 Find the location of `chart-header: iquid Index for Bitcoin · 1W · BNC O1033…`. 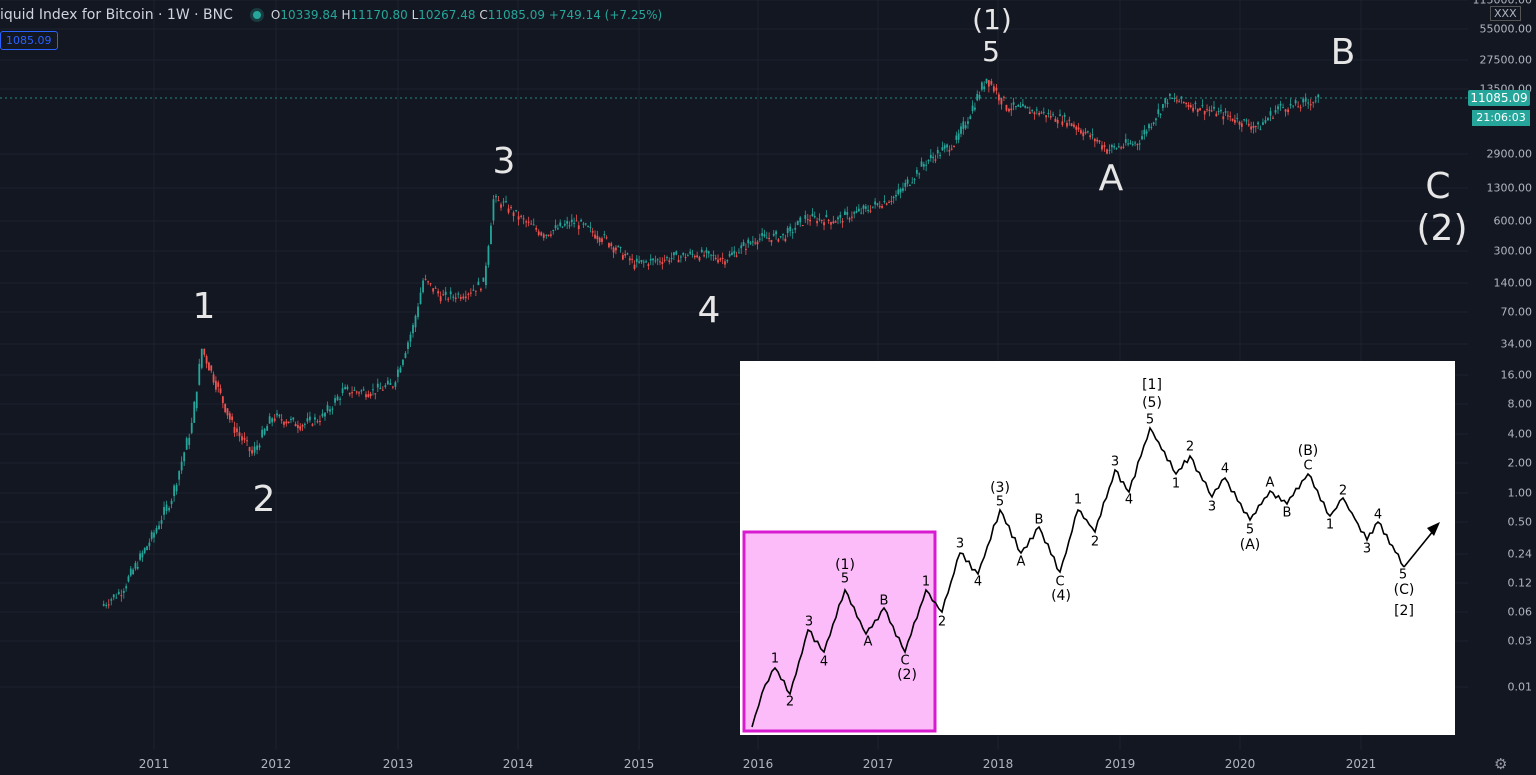

chart-header: iquid Index for Bitcoin · 1W · BNC O1033… is located at coordinates (331, 15).